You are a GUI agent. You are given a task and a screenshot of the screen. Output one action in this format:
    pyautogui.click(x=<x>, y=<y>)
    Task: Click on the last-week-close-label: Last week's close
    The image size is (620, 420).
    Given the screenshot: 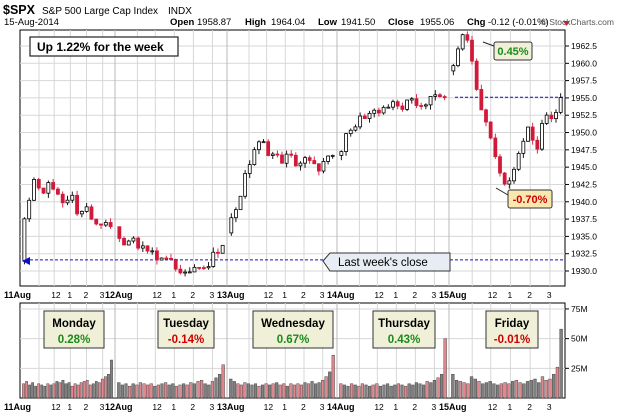 What is the action you would take?
    pyautogui.click(x=383, y=263)
    